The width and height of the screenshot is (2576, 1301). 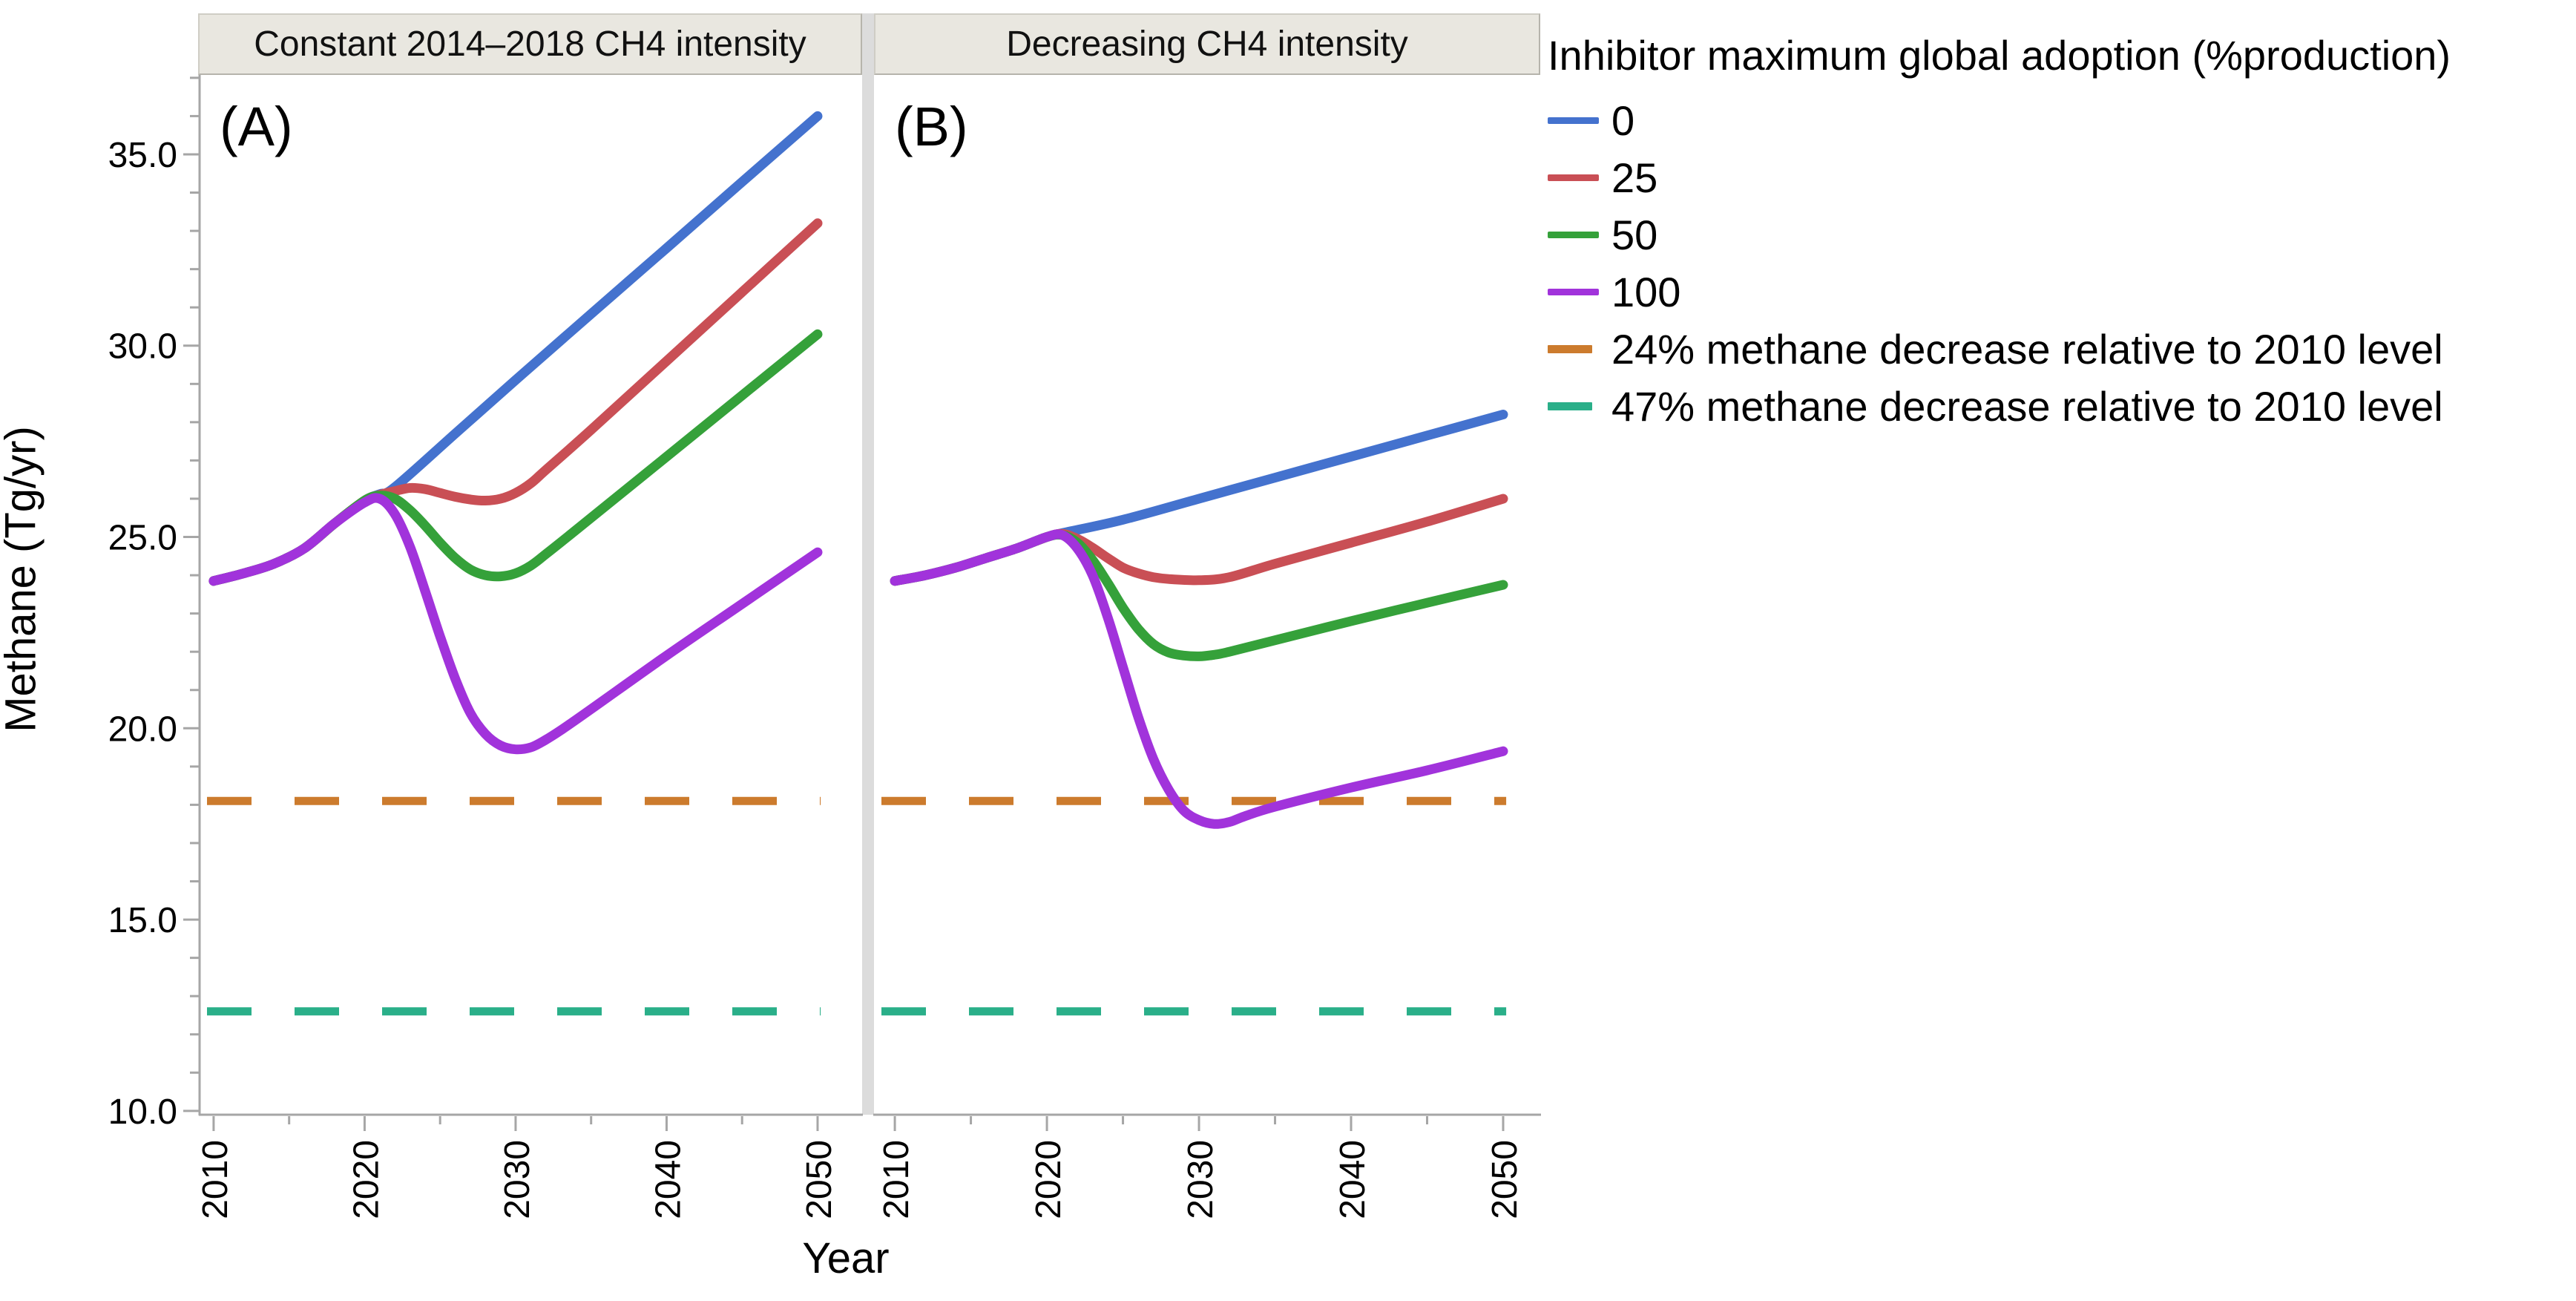 What do you see at coordinates (142, 730) in the screenshot?
I see `y-tick-label: 20.0` at bounding box center [142, 730].